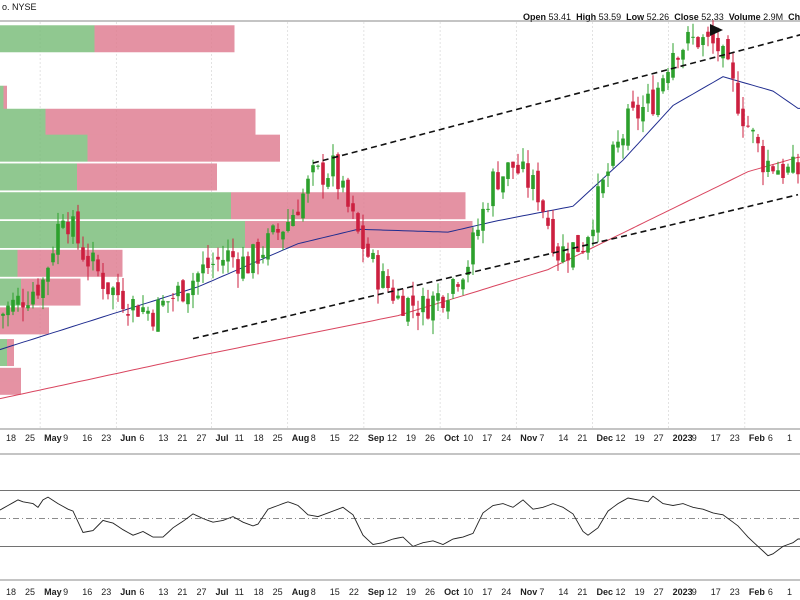 This screenshot has height=600, width=800. Describe the element at coordinates (313, 592) in the screenshot. I see `indicator-x-tick-label: 8` at that location.